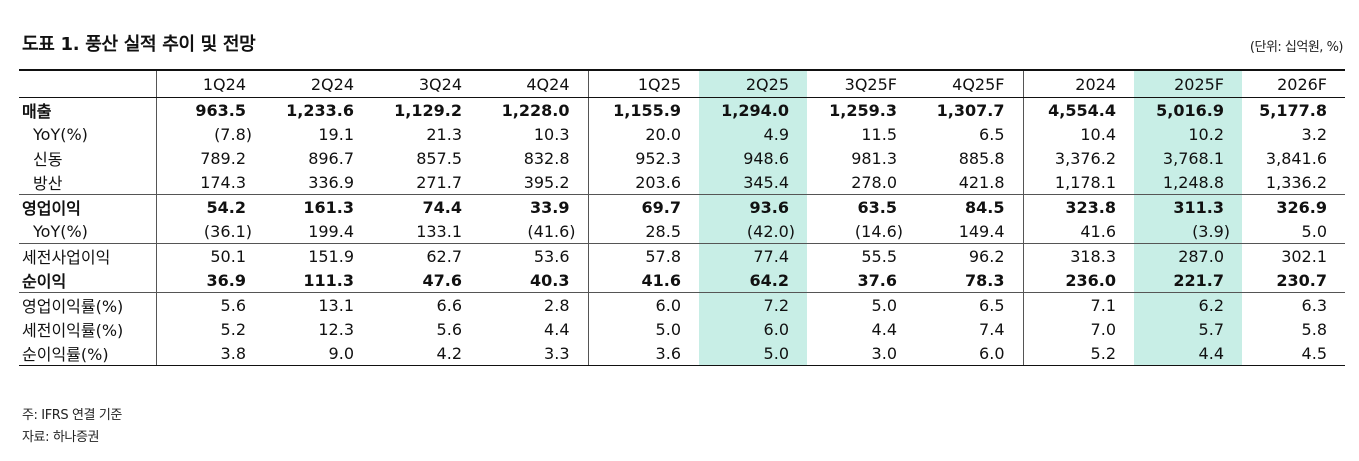  I want to click on table-cell: 50.1, so click(210, 255).